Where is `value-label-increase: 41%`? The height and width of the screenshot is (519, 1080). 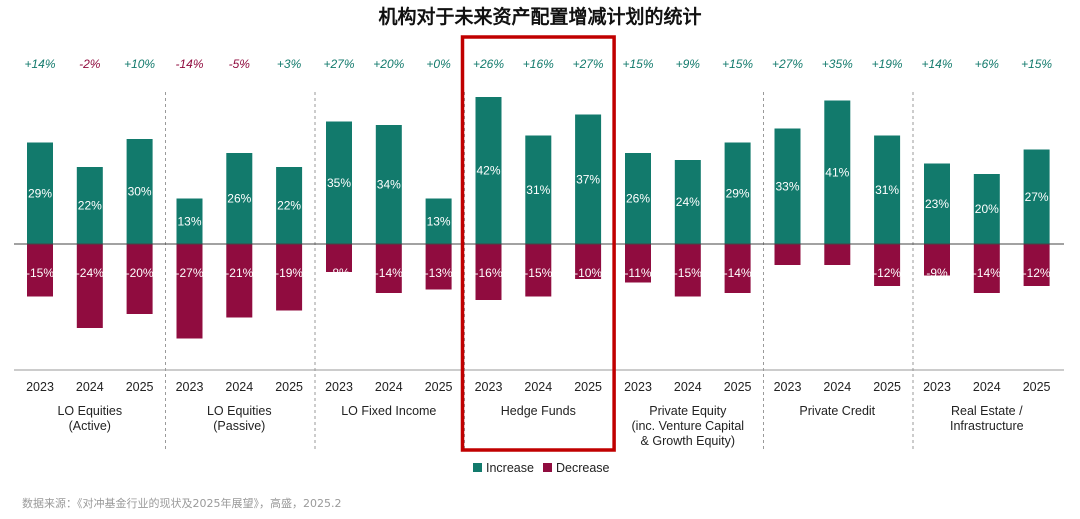
value-label-increase: 41% is located at coordinates (837, 172).